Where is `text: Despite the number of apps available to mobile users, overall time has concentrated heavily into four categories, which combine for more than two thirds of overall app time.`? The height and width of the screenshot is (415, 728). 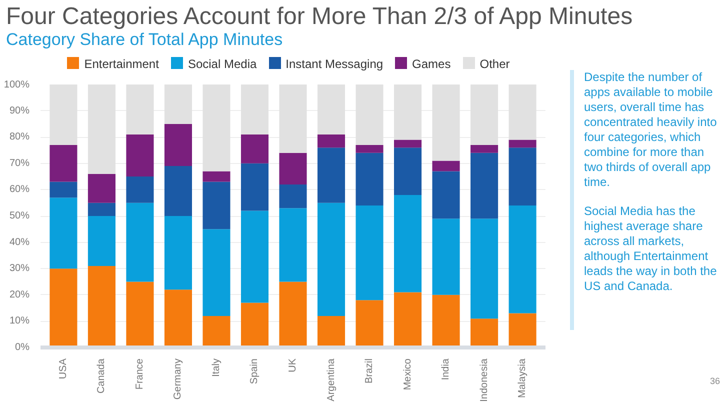
text: Despite the number of apps available to mobile users, overall time has concentrated heavily into four categories, which combine for more than two thirds of overall app time. is located at coordinates (651, 130).